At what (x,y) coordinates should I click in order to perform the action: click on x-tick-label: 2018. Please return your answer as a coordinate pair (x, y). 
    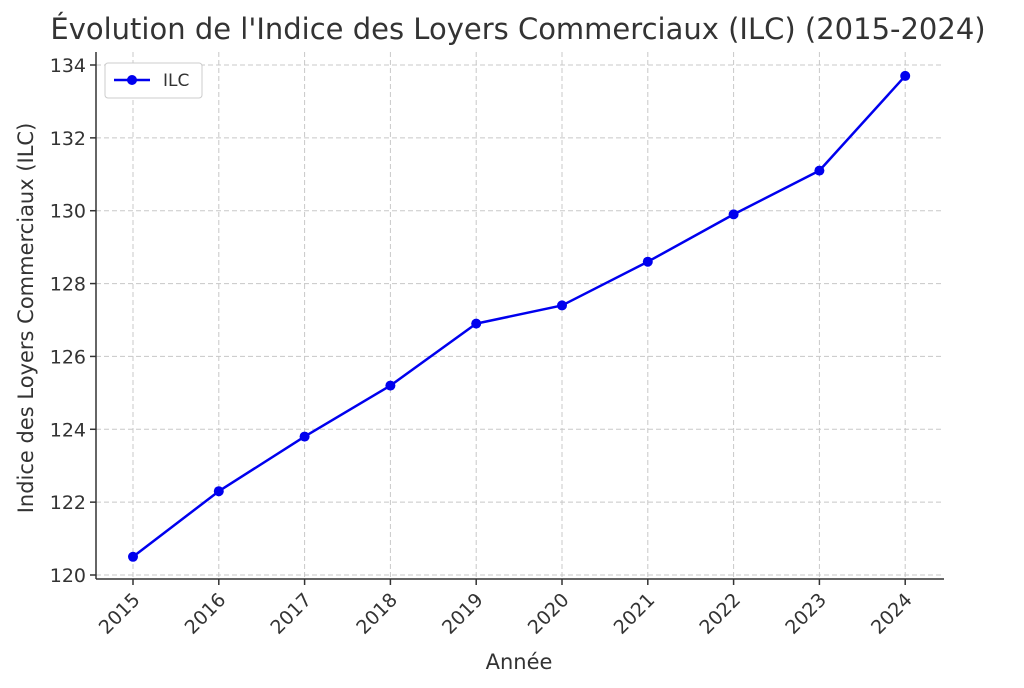
    Looking at the image, I should click on (377, 614).